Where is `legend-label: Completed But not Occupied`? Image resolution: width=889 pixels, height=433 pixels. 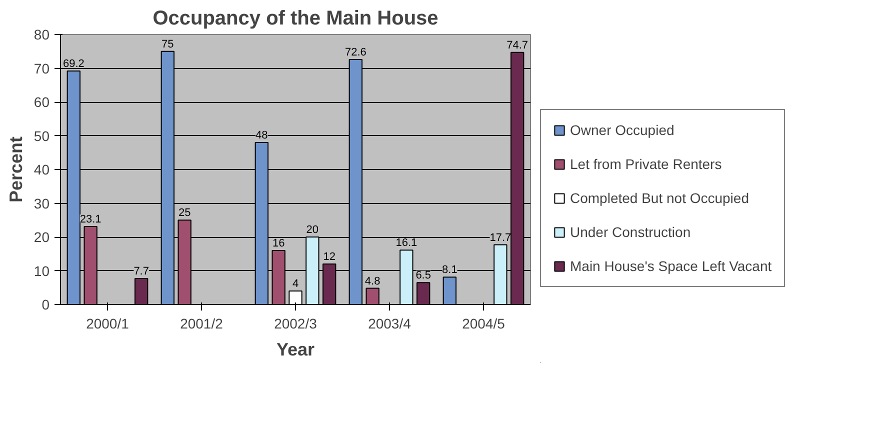
legend-label: Completed But not Occupied is located at coordinates (659, 198).